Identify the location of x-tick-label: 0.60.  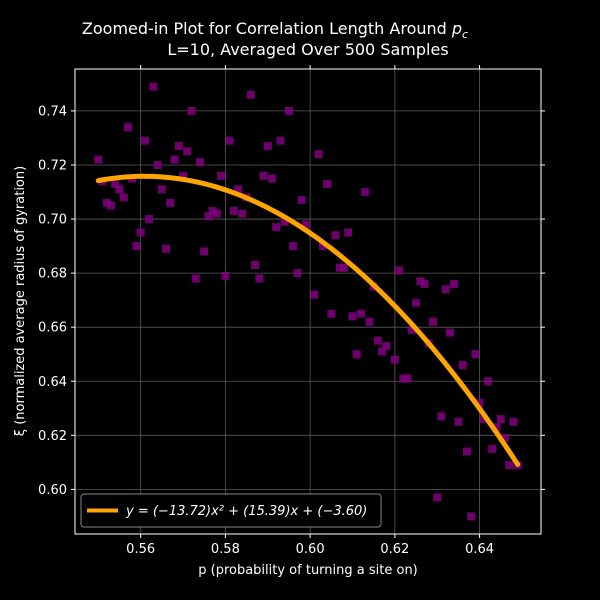
(310, 549).